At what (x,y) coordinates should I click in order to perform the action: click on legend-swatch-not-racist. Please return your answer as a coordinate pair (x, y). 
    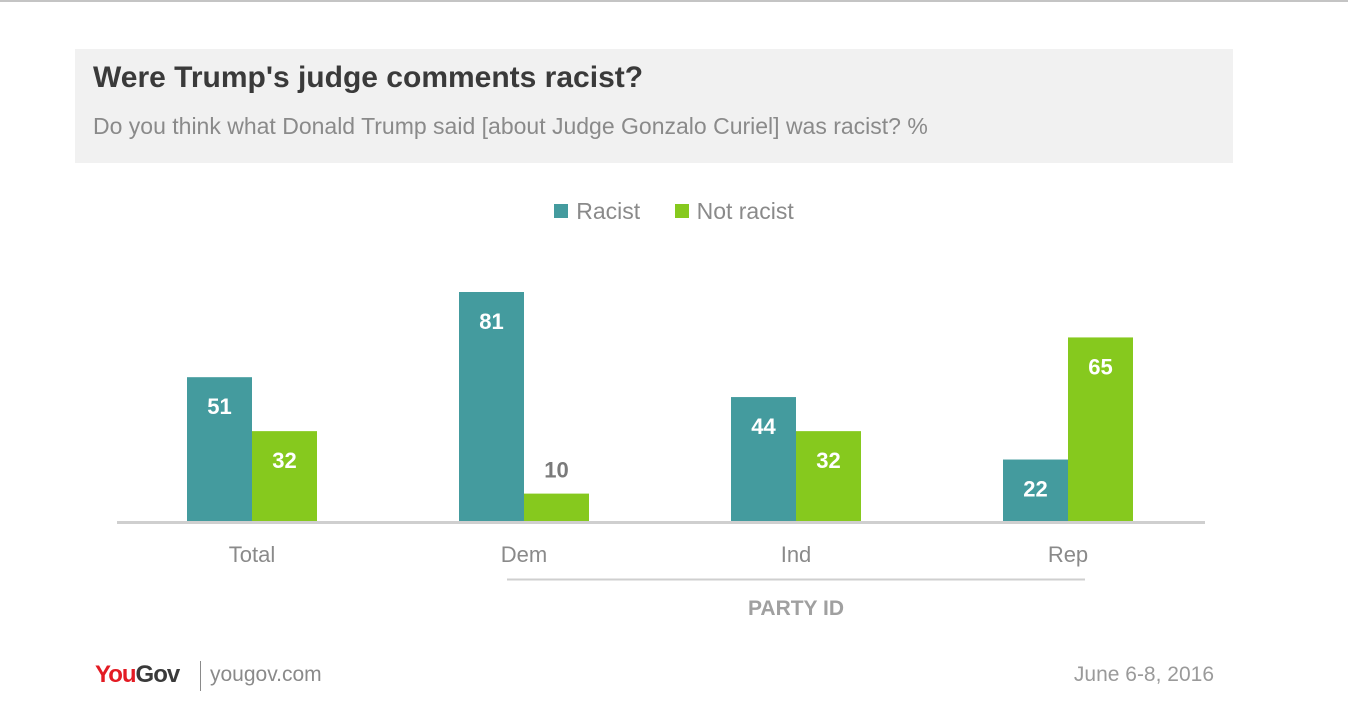
    Looking at the image, I should click on (681, 211).